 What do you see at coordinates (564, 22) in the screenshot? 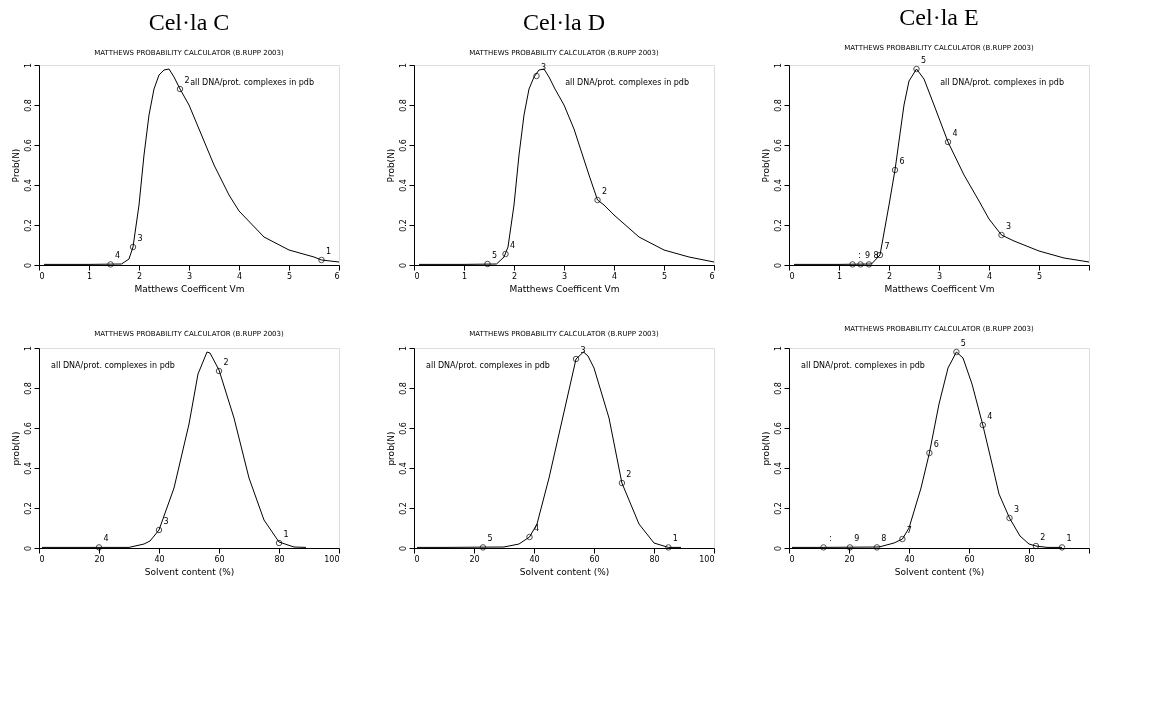
I see `chart-title: Cel·la D` at bounding box center [564, 22].